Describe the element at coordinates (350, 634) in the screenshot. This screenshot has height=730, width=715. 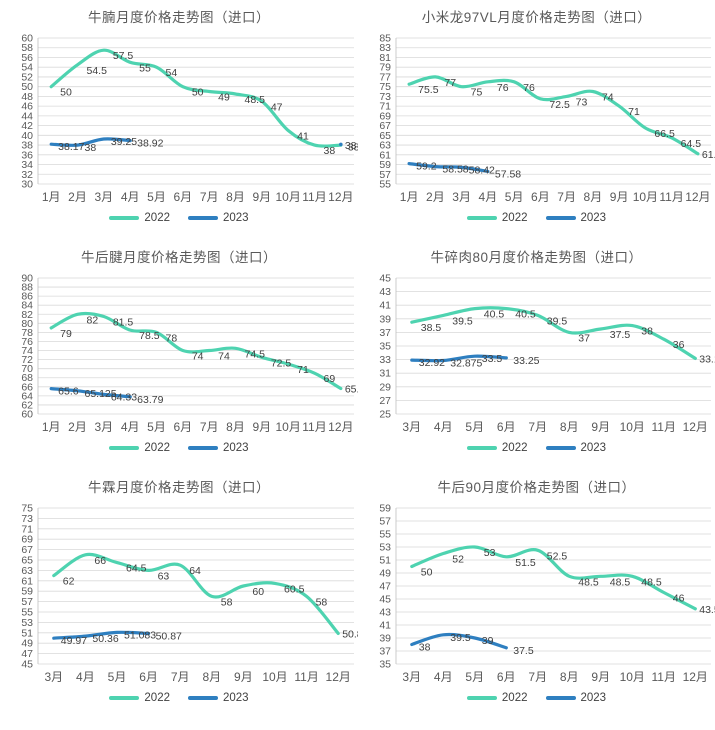
I see `data-label: 50.88` at that location.